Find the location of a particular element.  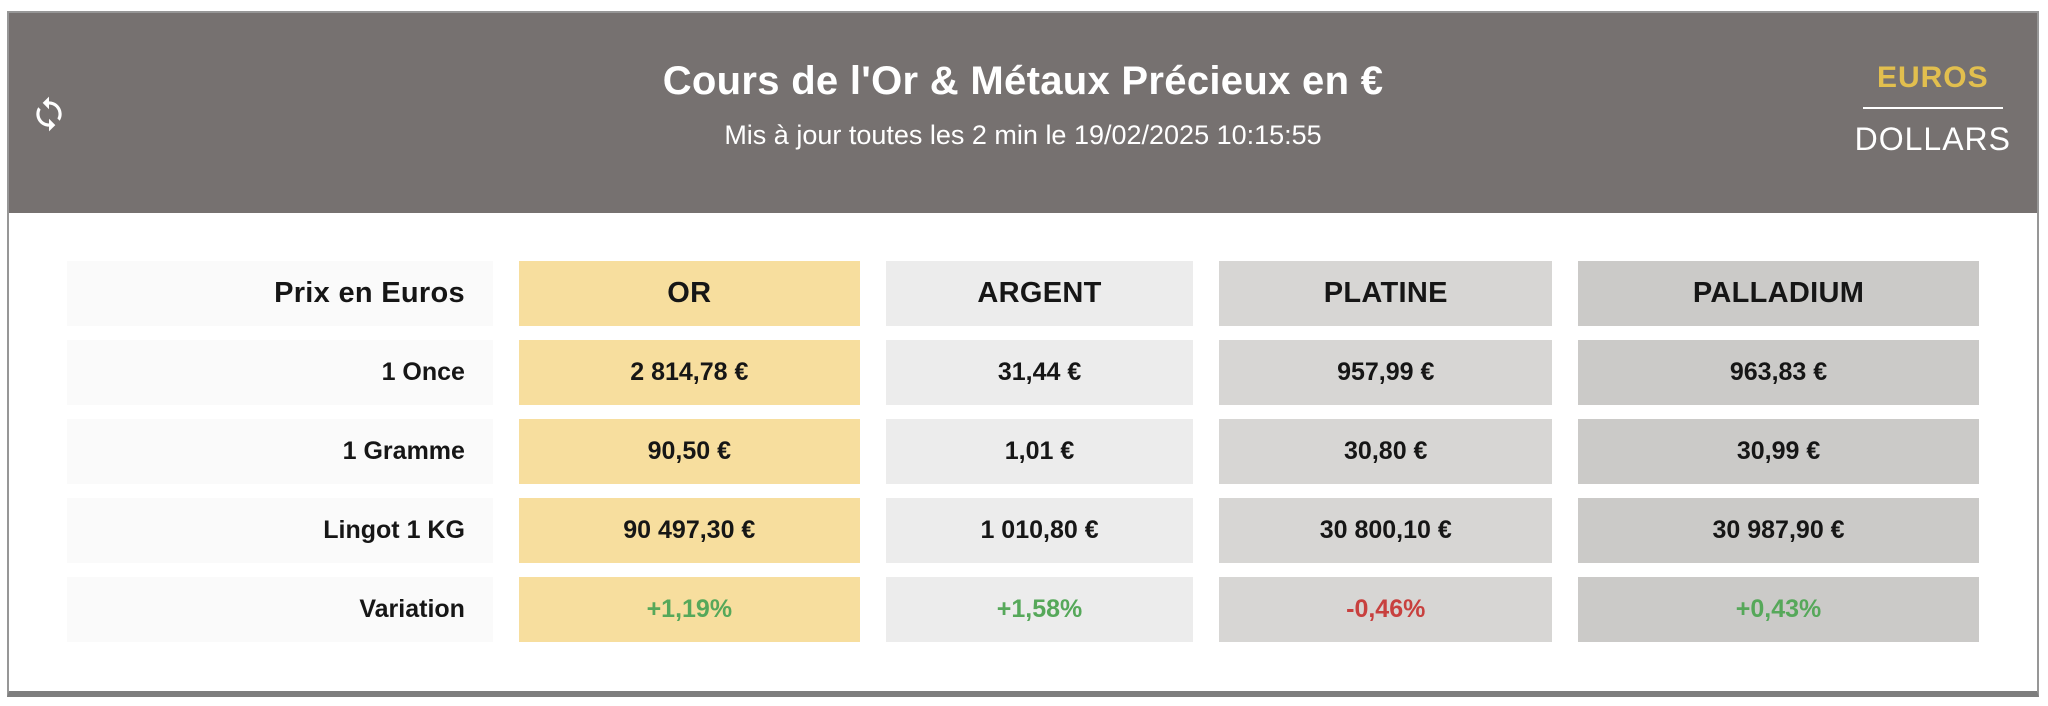

variation-platine-value: -0,46% is located at coordinates (1386, 609).